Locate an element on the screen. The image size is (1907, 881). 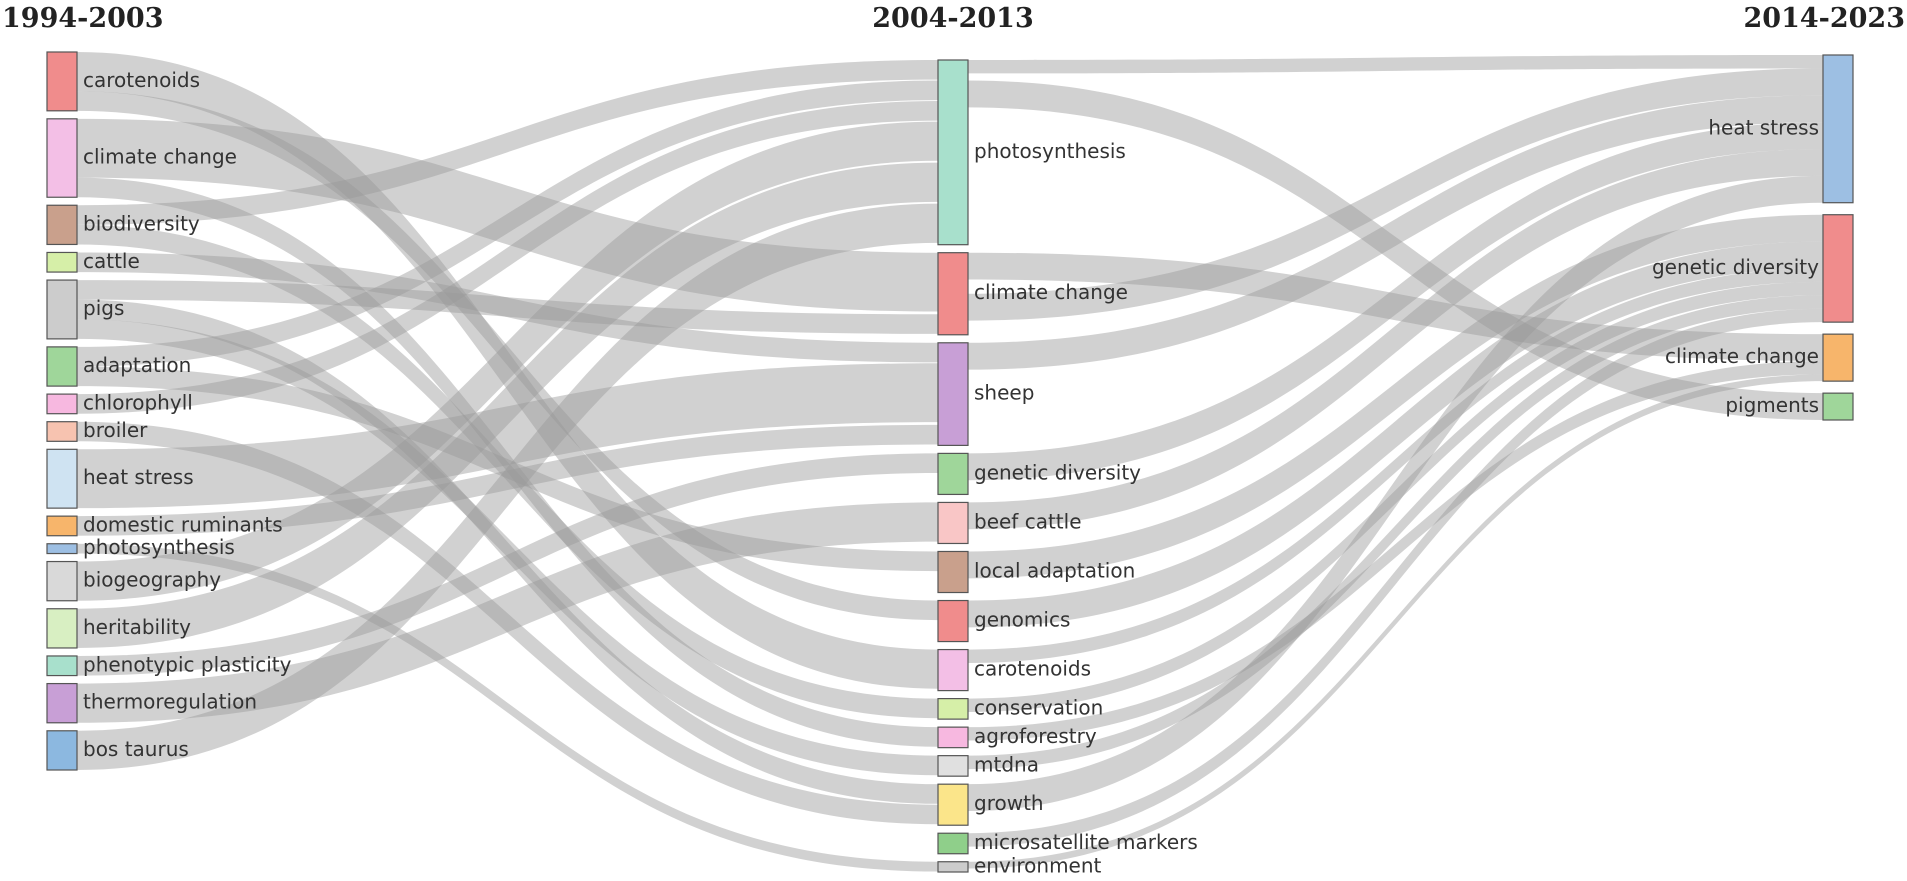
period-title-2: 2004-2013 is located at coordinates (953, 18).